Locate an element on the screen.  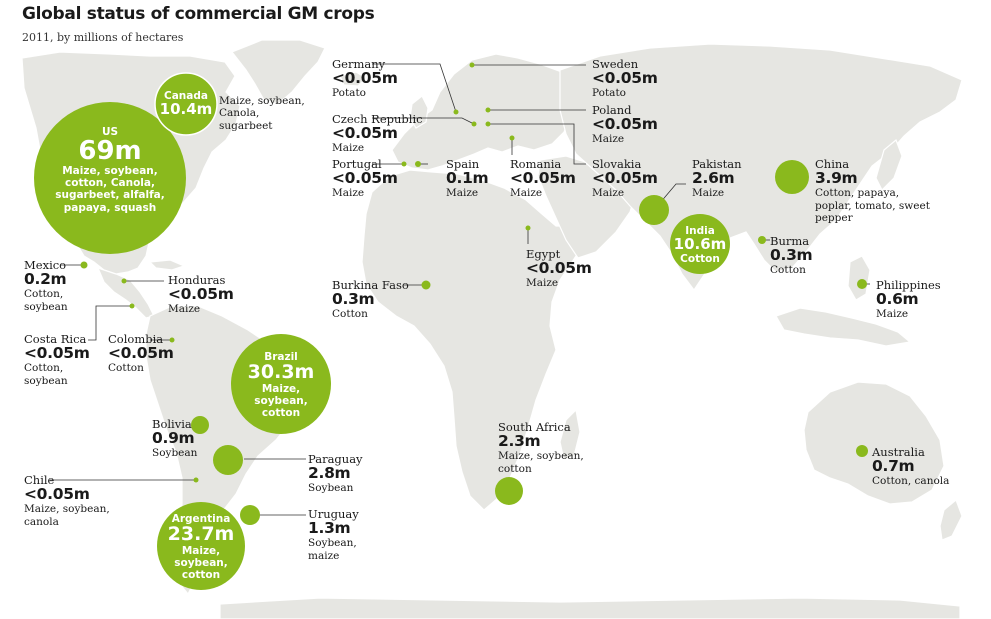
czech-republic-crops: Maize is located at coordinates (348, 148).